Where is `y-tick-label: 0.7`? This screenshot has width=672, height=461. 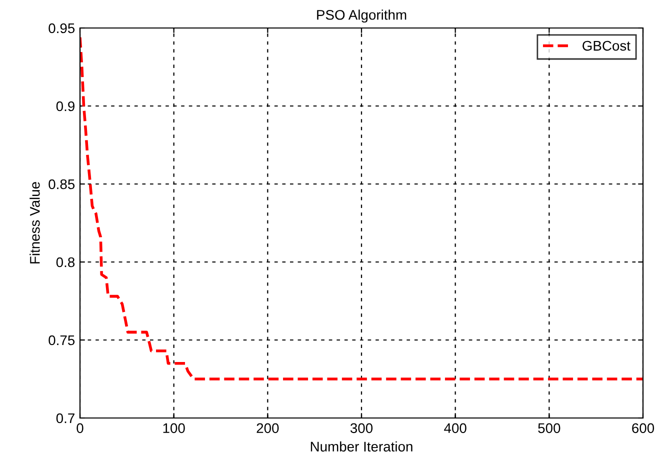 y-tick-label: 0.7 is located at coordinates (65, 418).